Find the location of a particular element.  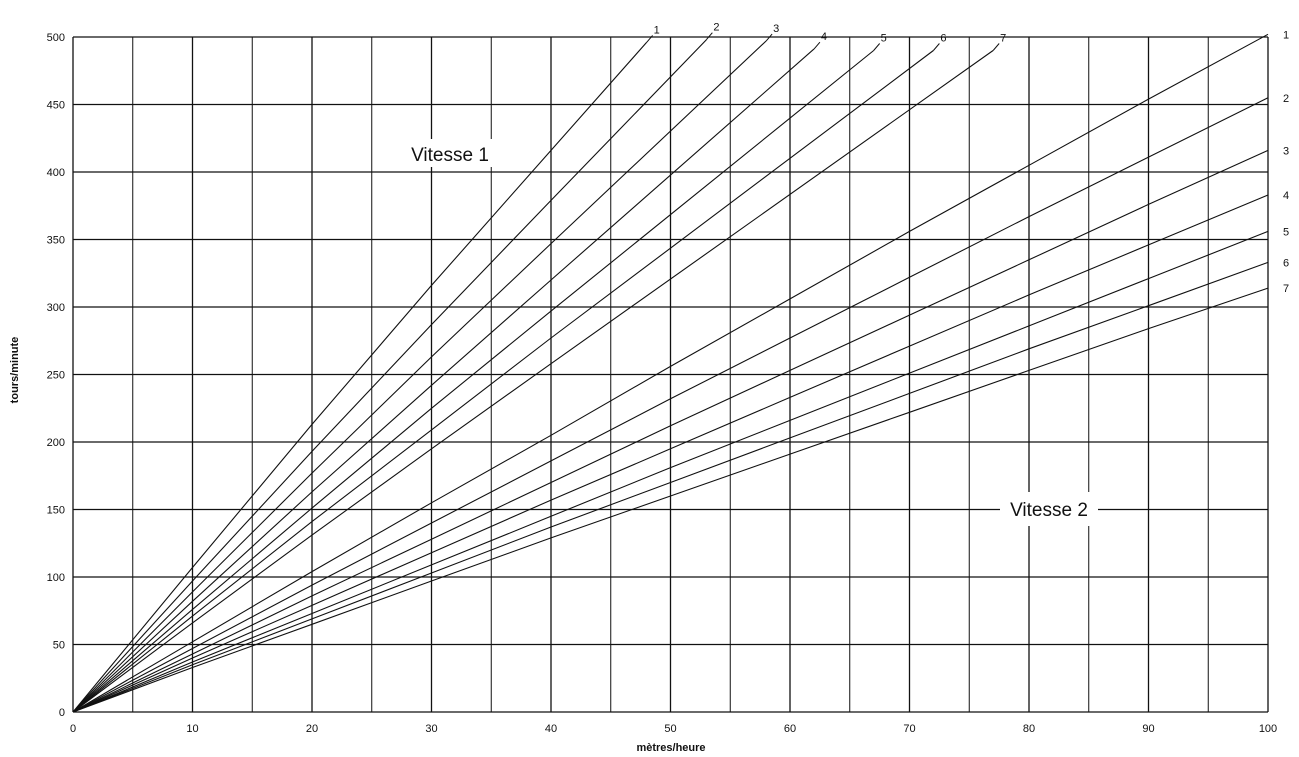

x-tick-label: 30 is located at coordinates (431, 729).